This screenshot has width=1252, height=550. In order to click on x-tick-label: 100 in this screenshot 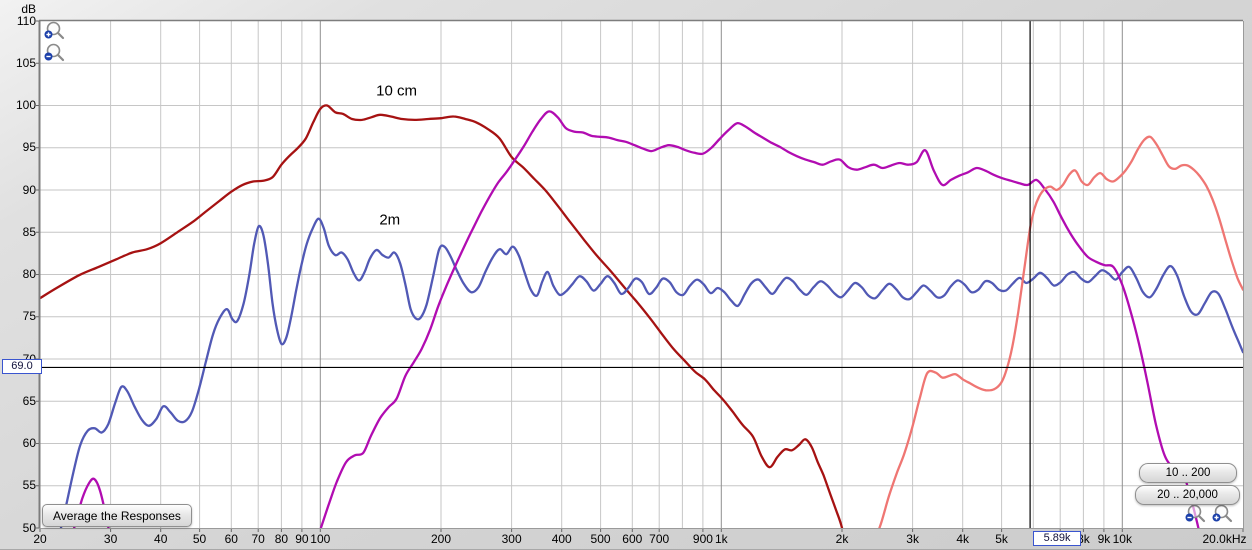, I will do `click(320, 539)`.